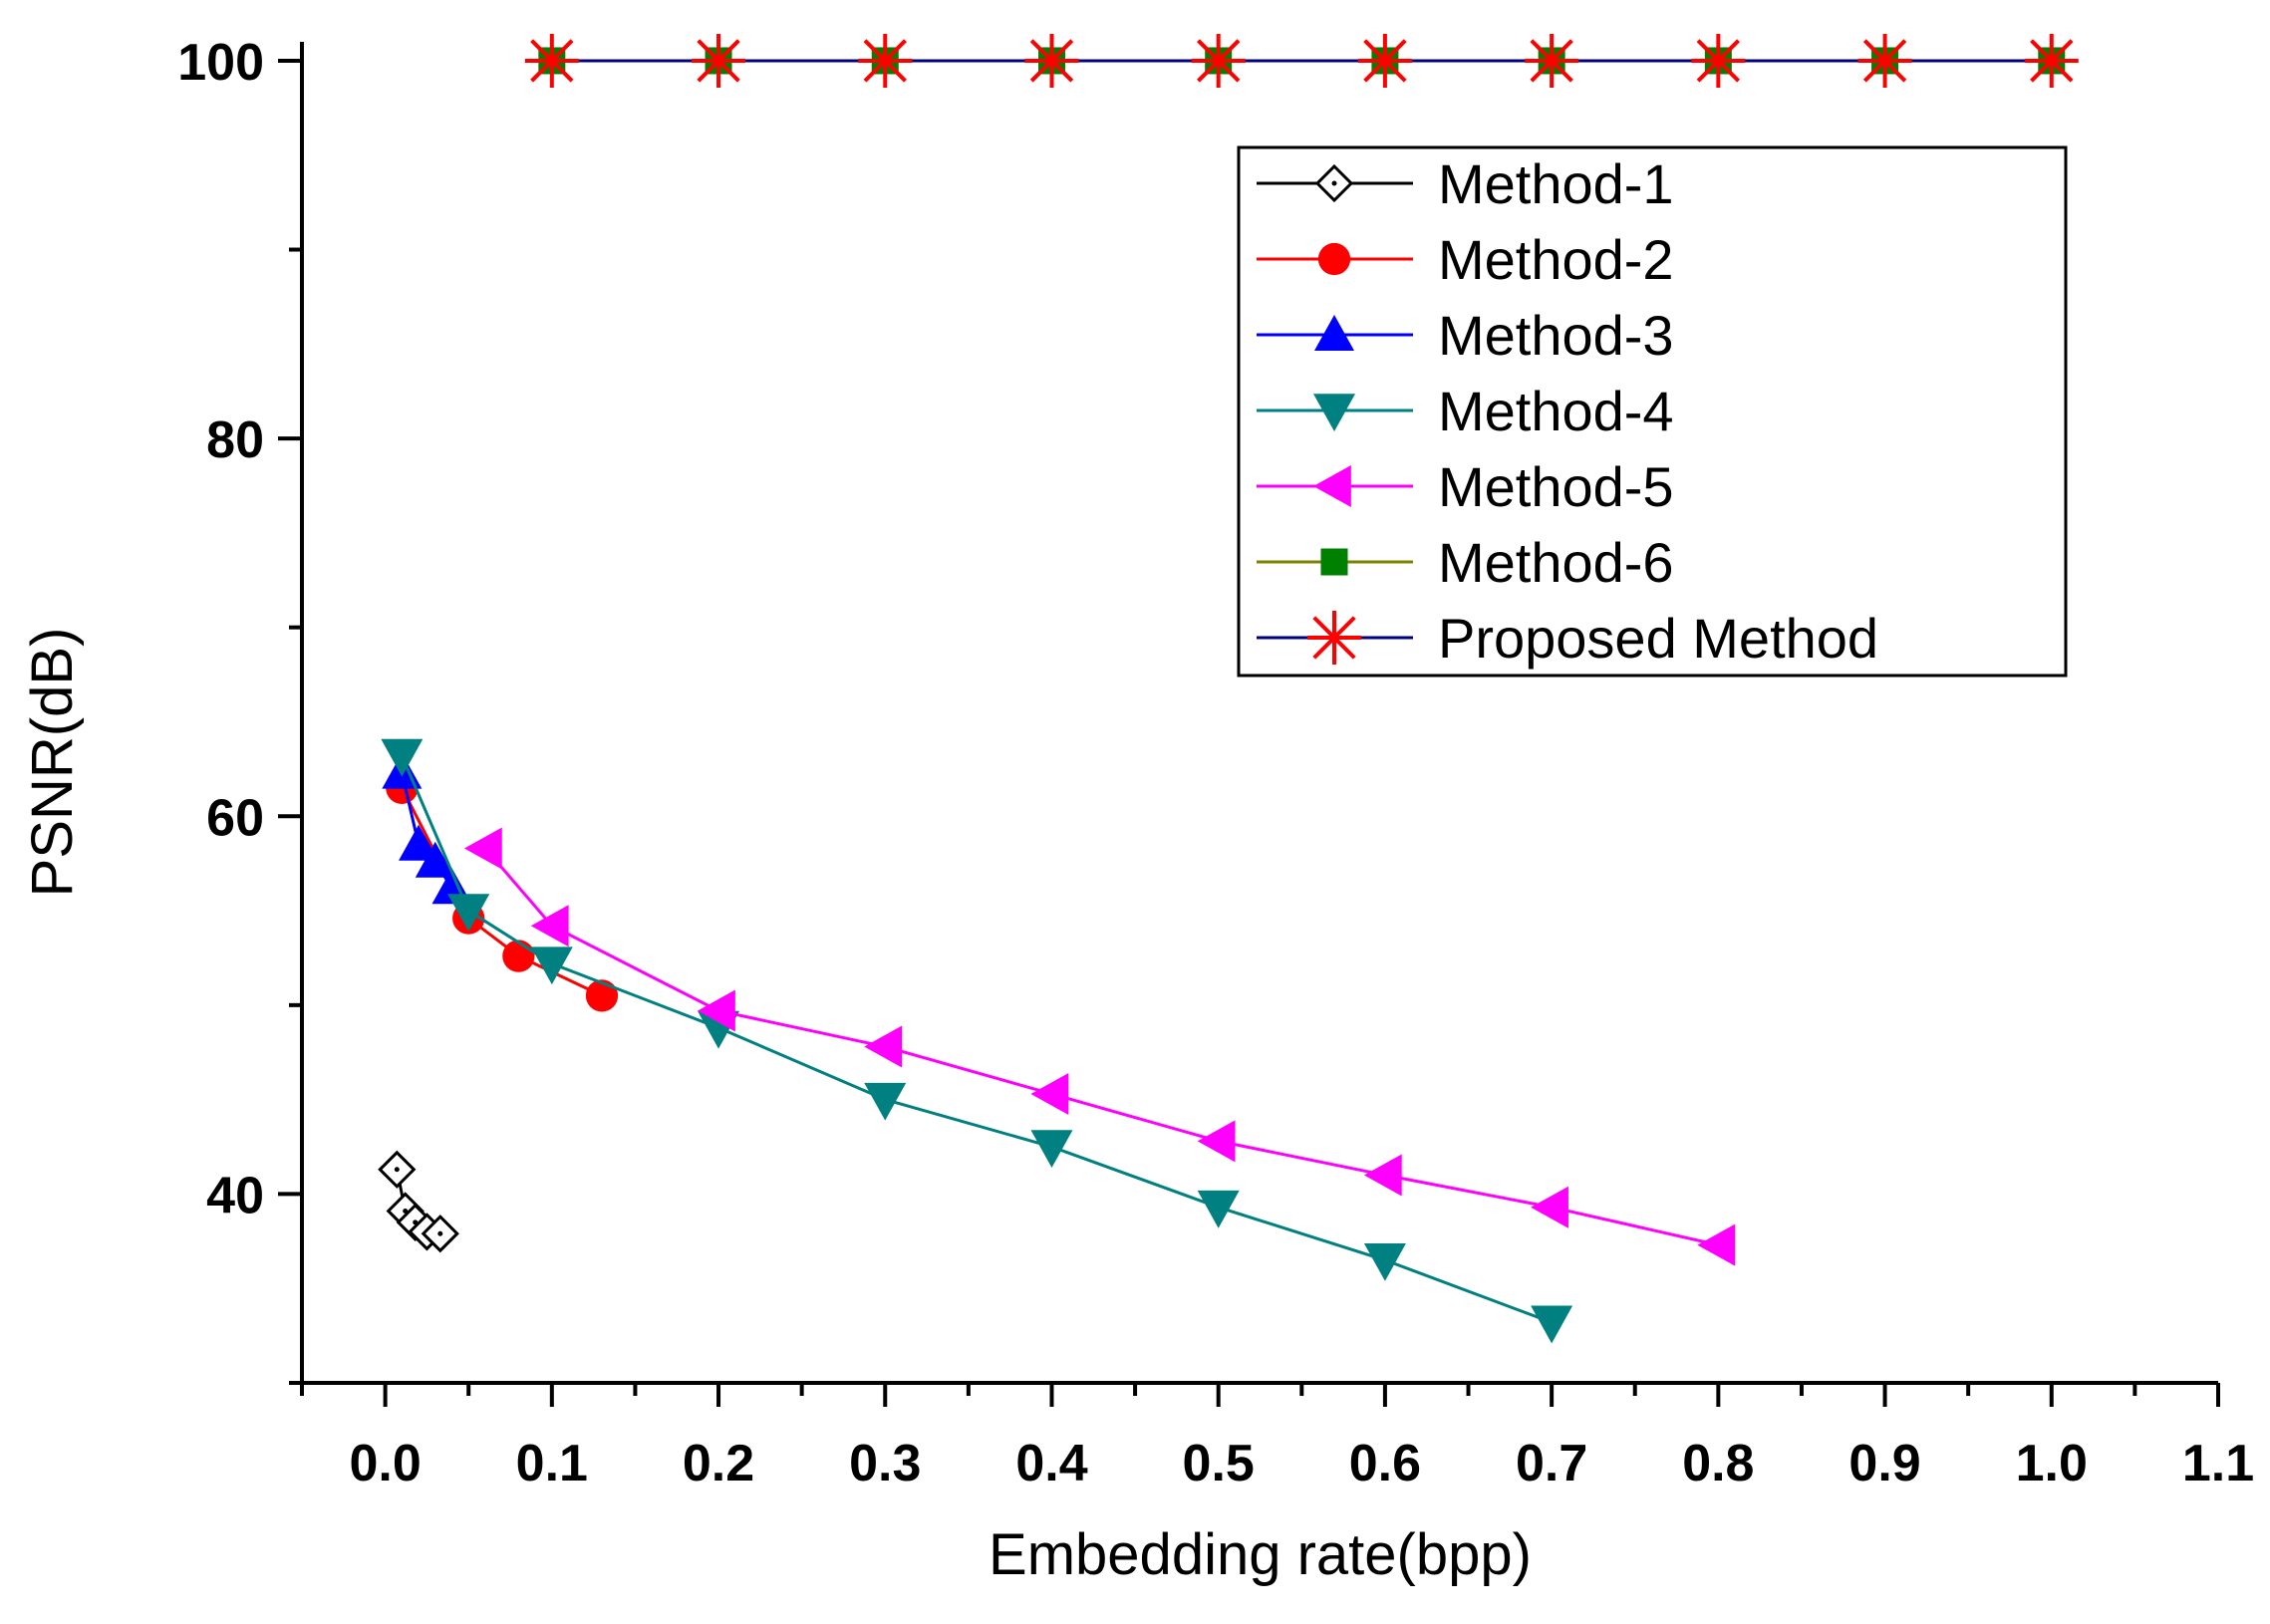 The image size is (2270, 1624). Describe the element at coordinates (1658, 638) in the screenshot. I see `legend-label: Proposed Method` at that location.